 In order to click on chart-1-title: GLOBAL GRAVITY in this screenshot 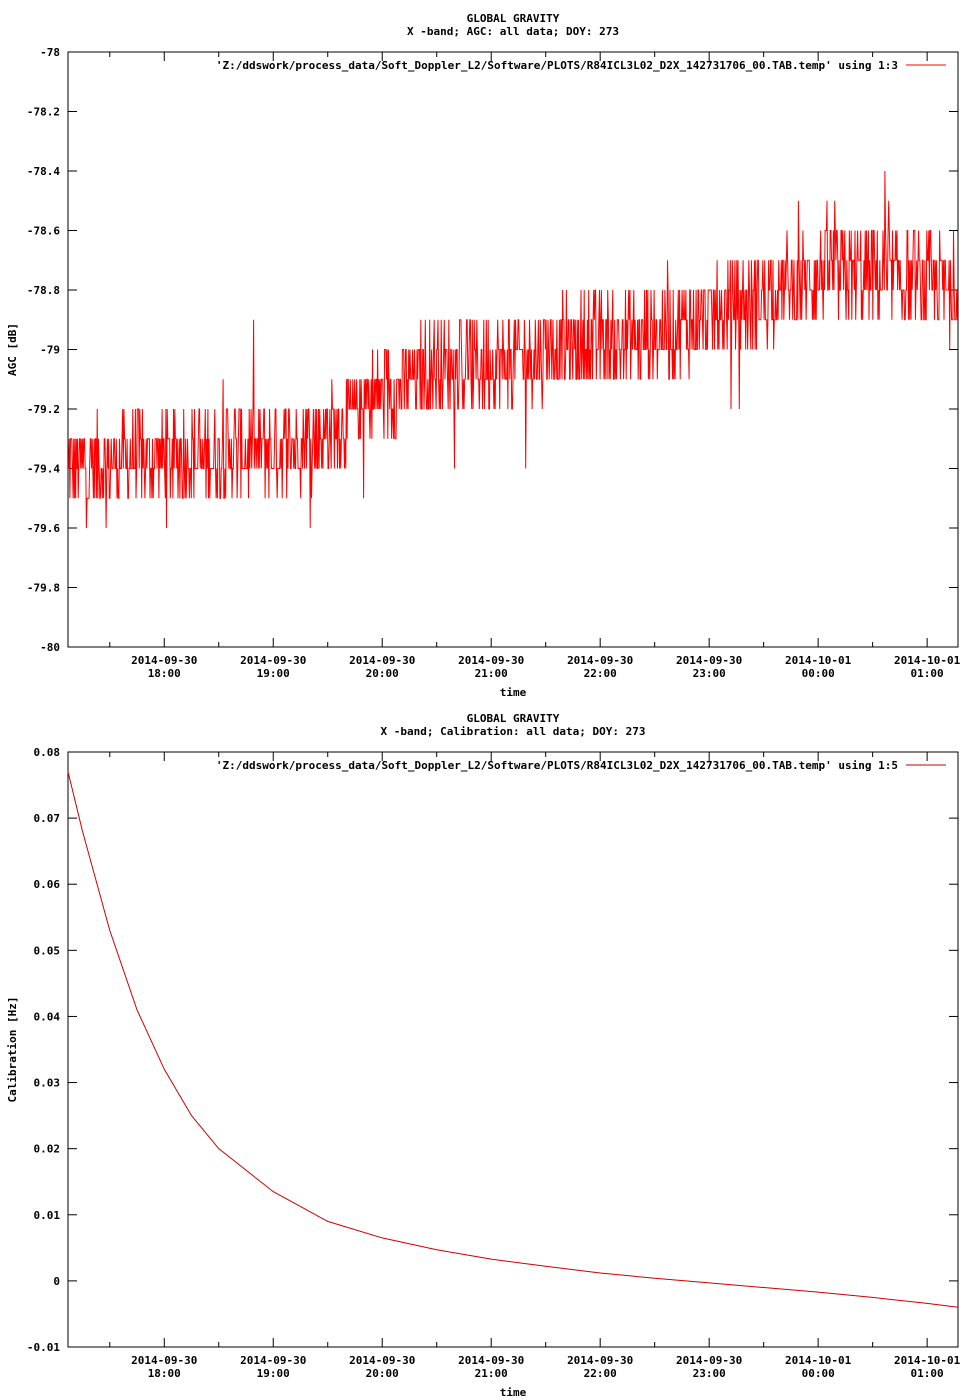, I will do `click(513, 18)`.